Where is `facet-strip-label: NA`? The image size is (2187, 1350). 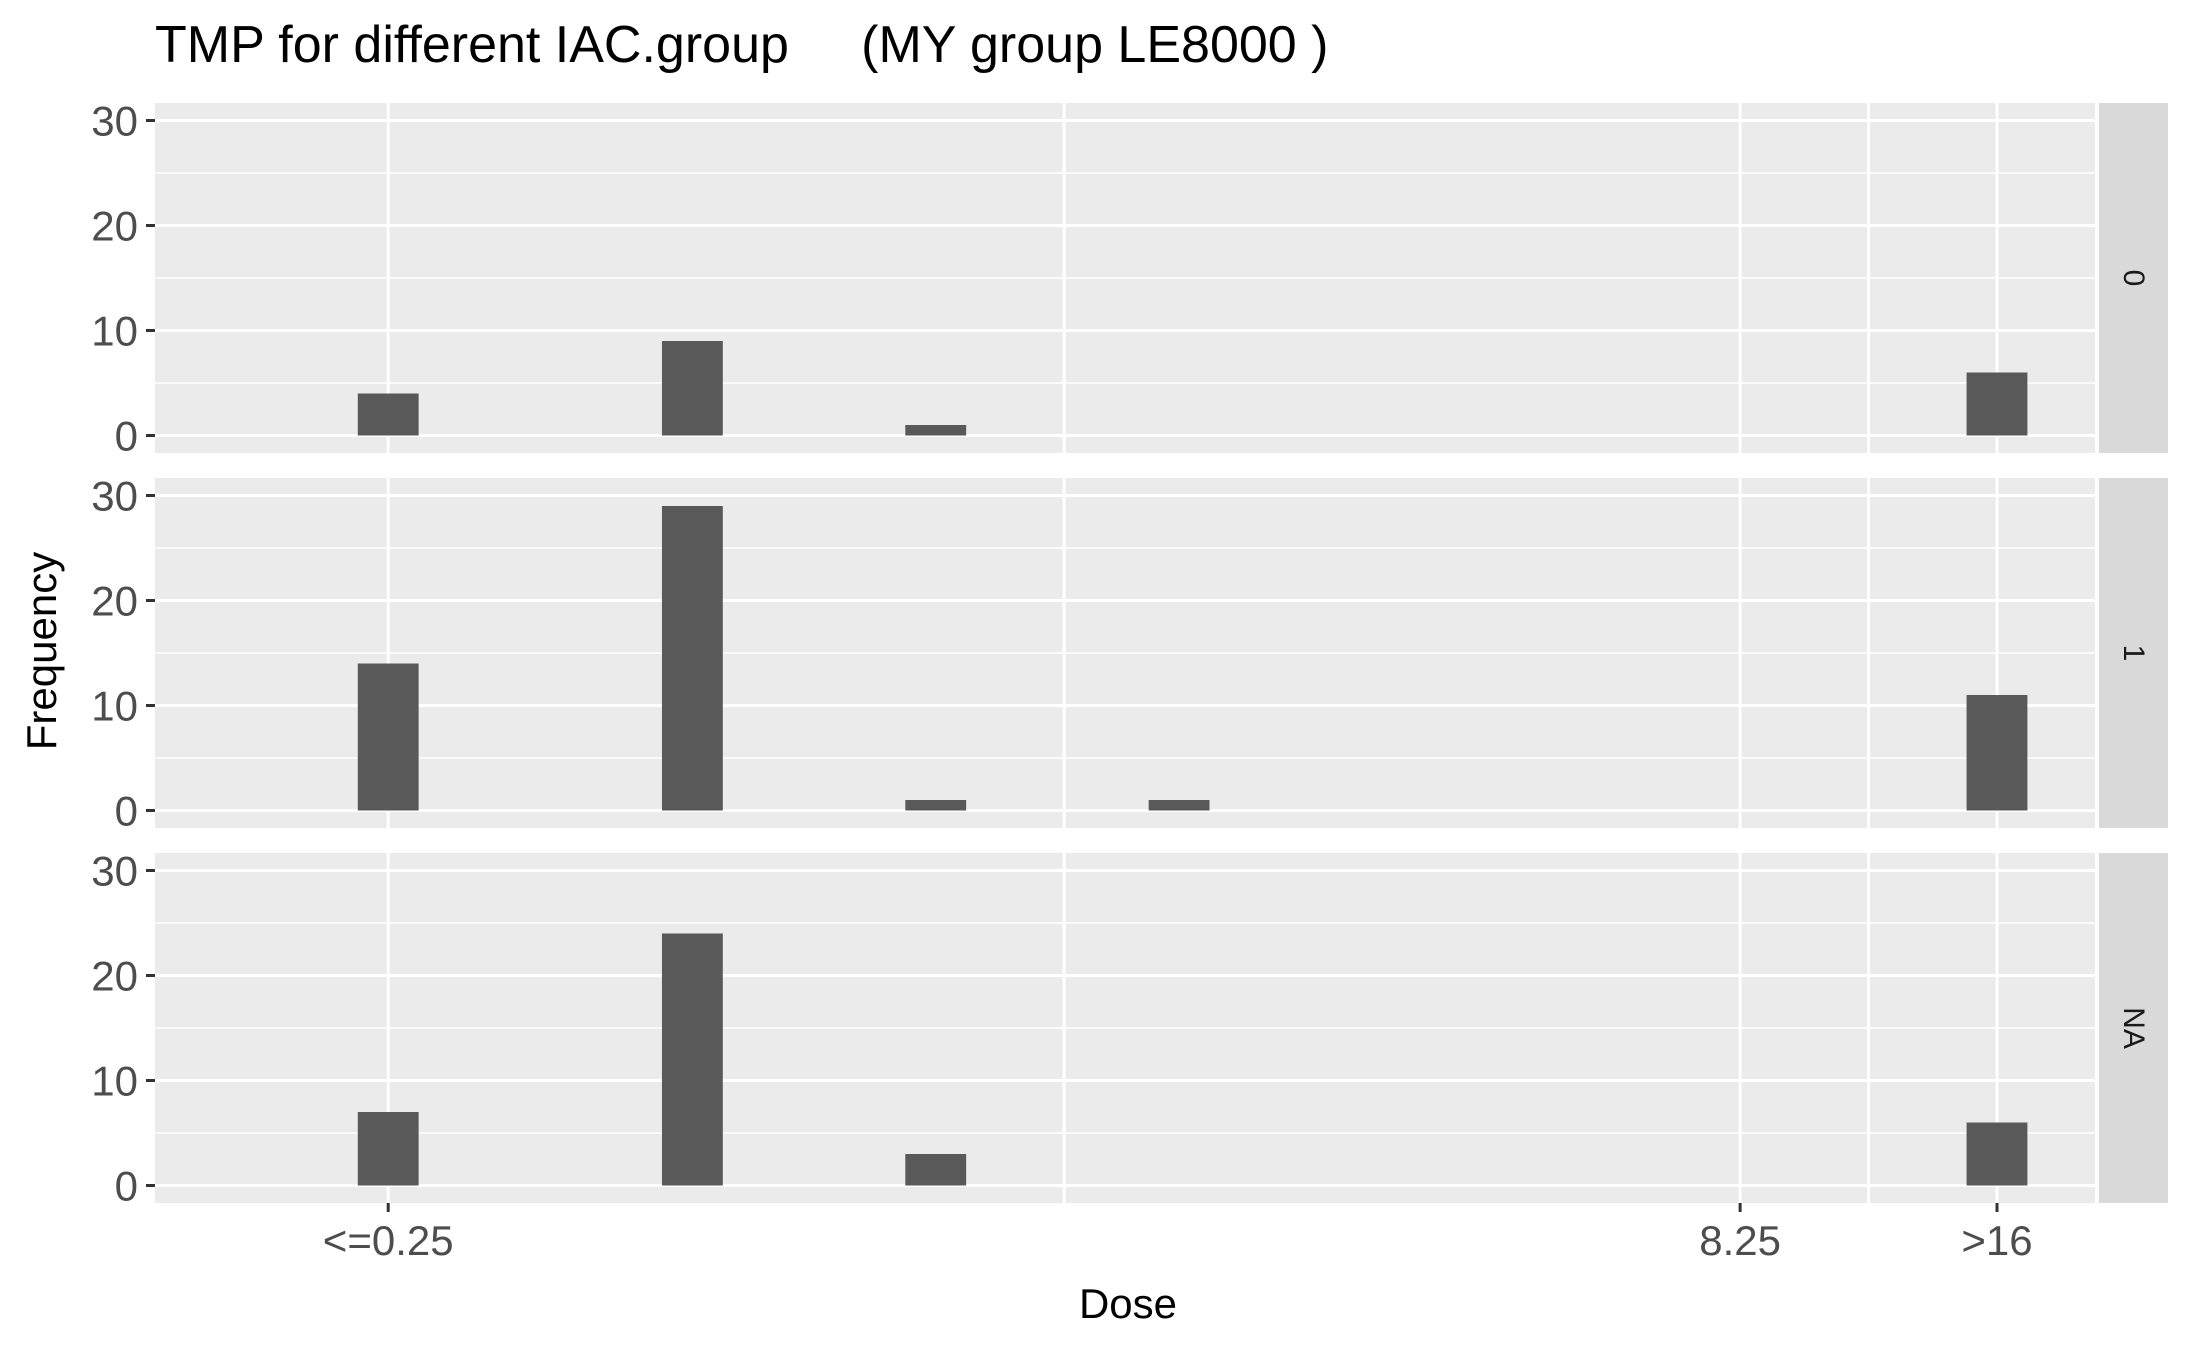
facet-strip-label: NA is located at coordinates (2133, 1028).